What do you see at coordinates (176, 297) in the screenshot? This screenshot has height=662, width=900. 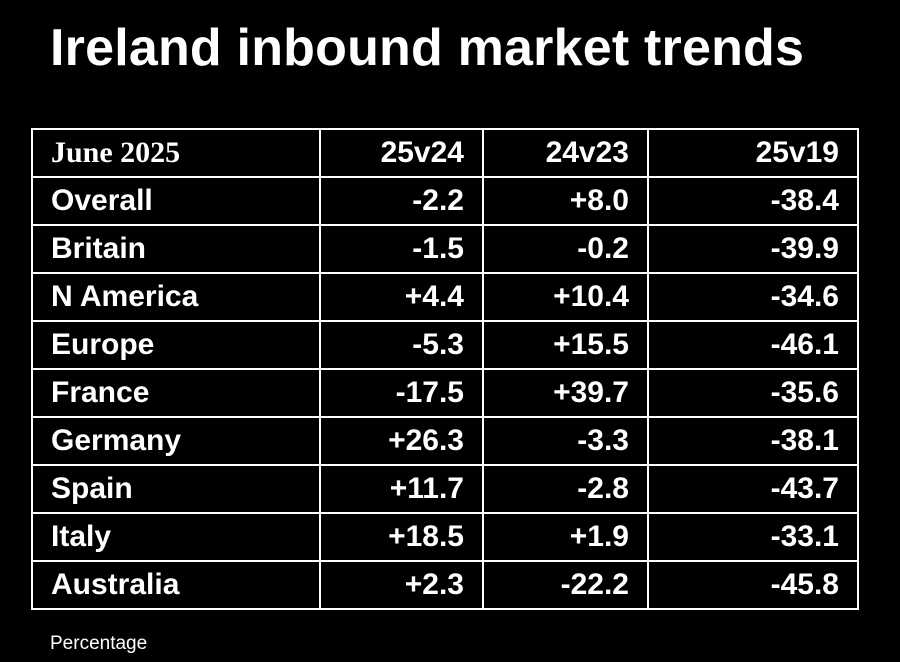 I see `row-label: N America` at bounding box center [176, 297].